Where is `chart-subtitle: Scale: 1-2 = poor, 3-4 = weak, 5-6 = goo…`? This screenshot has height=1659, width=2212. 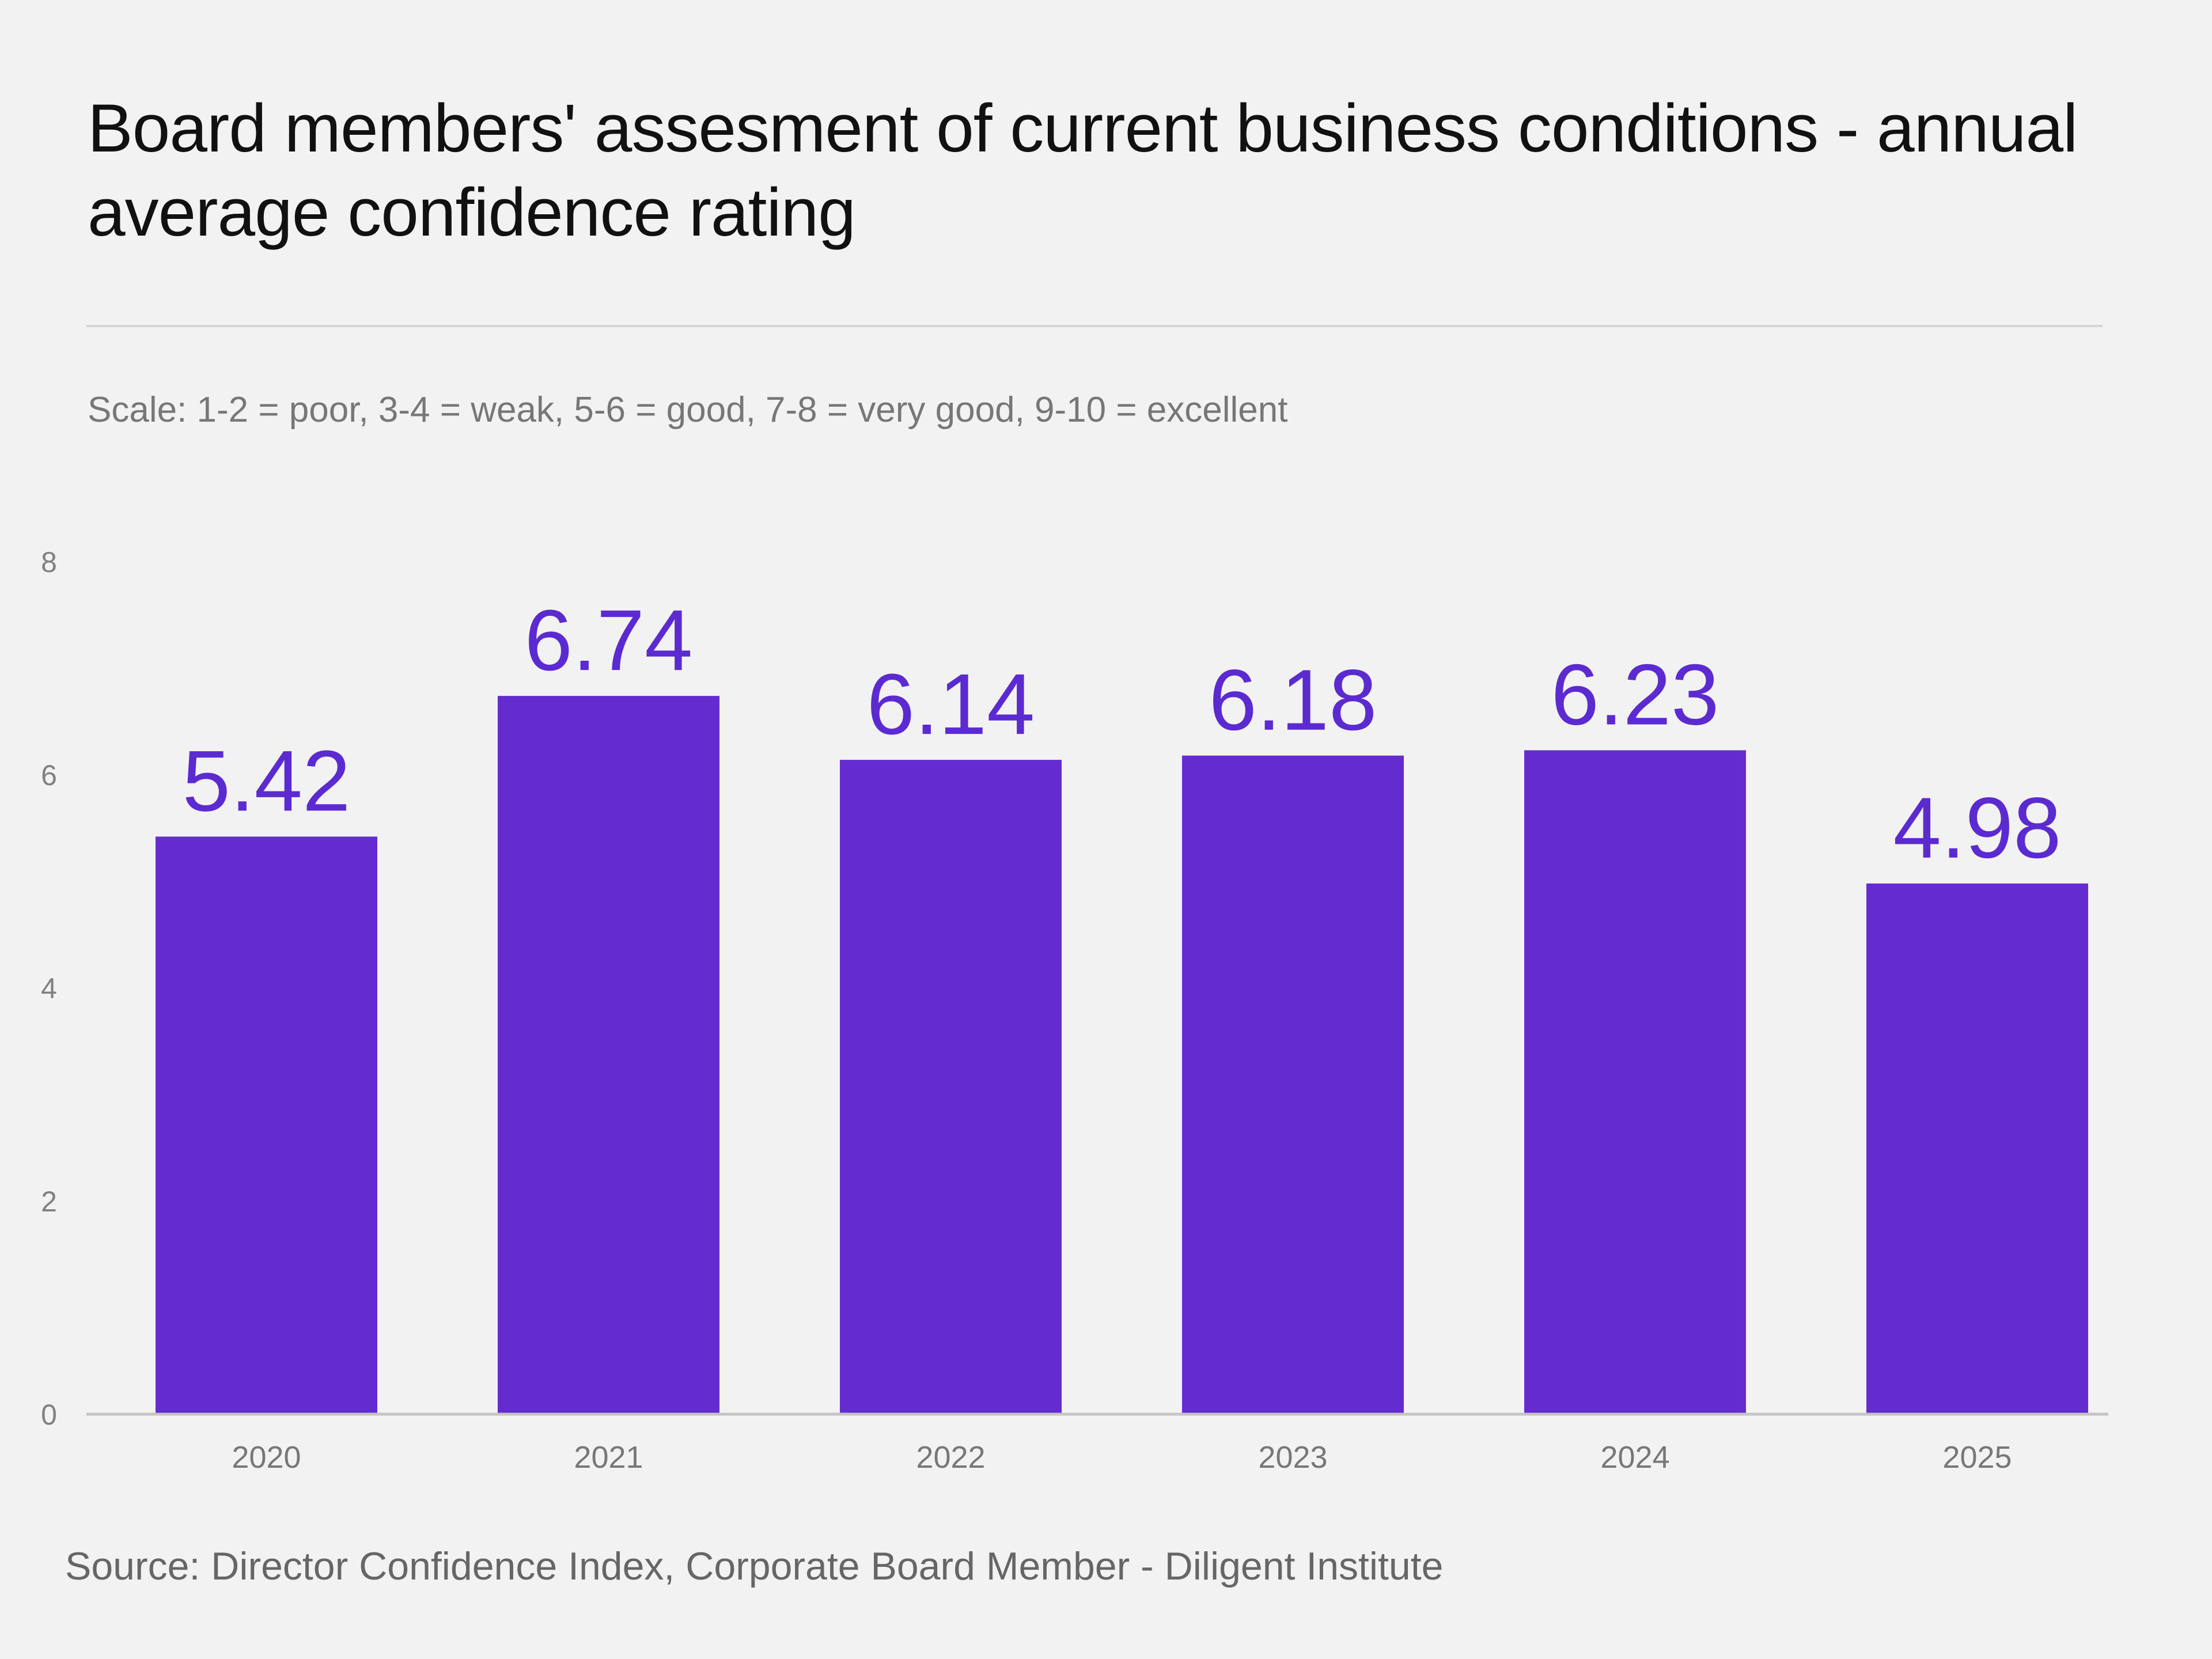 chart-subtitle: Scale: 1-2 = poor, 3-4 = weak, 5-6 = goo… is located at coordinates (688, 410).